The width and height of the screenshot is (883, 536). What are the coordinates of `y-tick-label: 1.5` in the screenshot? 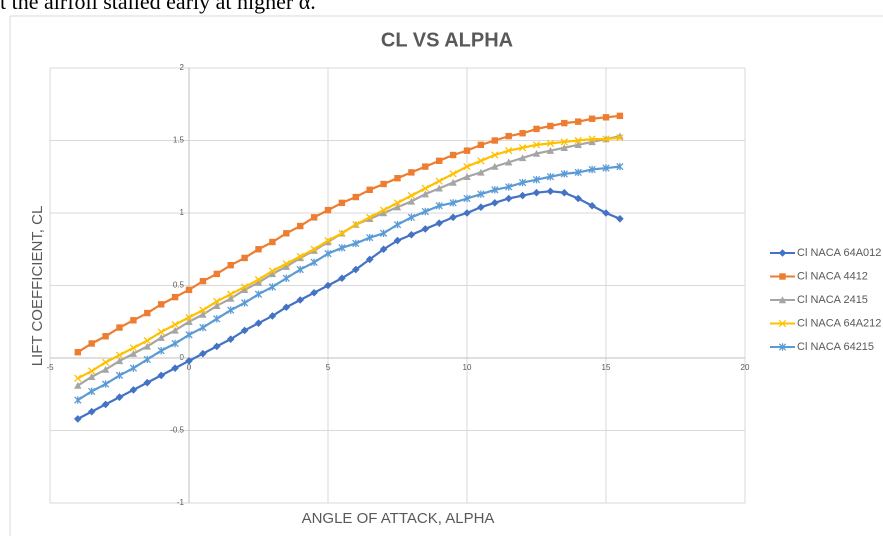 It's located at (179, 140).